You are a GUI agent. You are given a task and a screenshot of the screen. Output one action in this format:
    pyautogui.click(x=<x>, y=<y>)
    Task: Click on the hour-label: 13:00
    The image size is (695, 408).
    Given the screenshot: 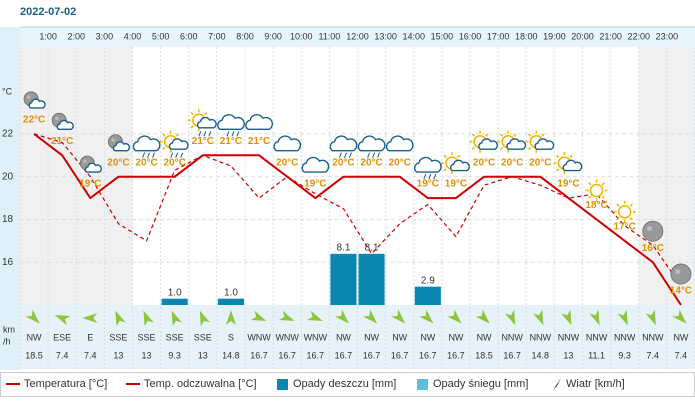 What is the action you would take?
    pyautogui.click(x=385, y=36)
    